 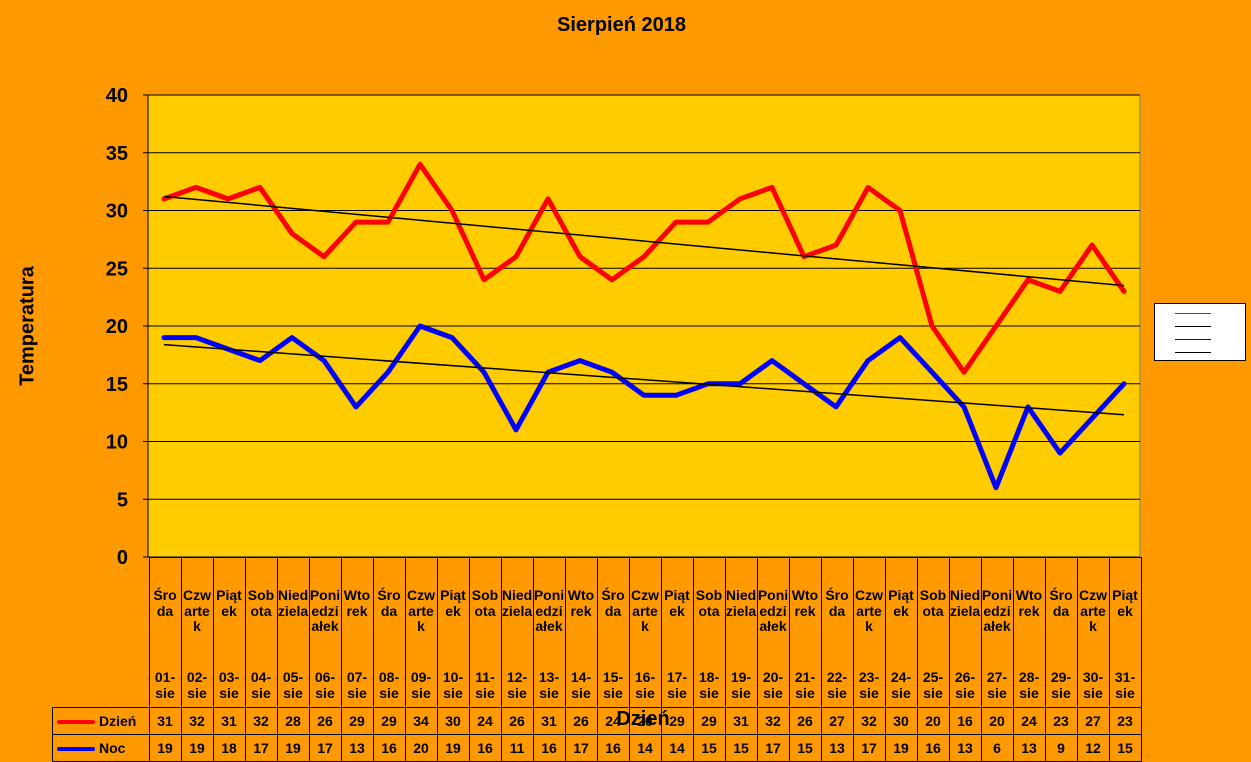 I want to click on y-tick-label: 0, so click(x=122, y=558).